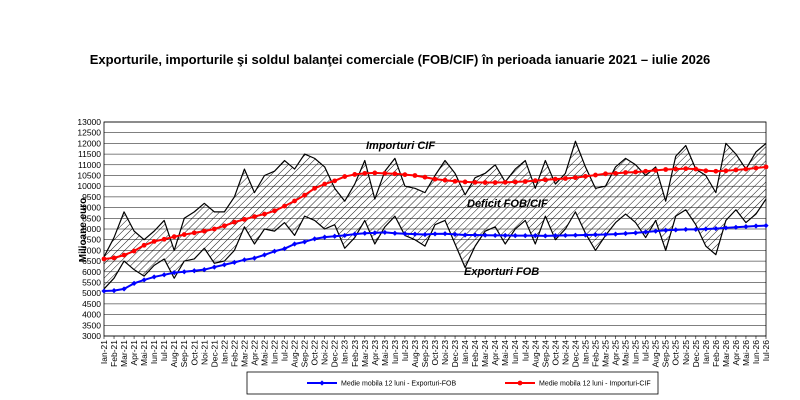  I want to click on x-tick-label: Mar-21, so click(124, 353).